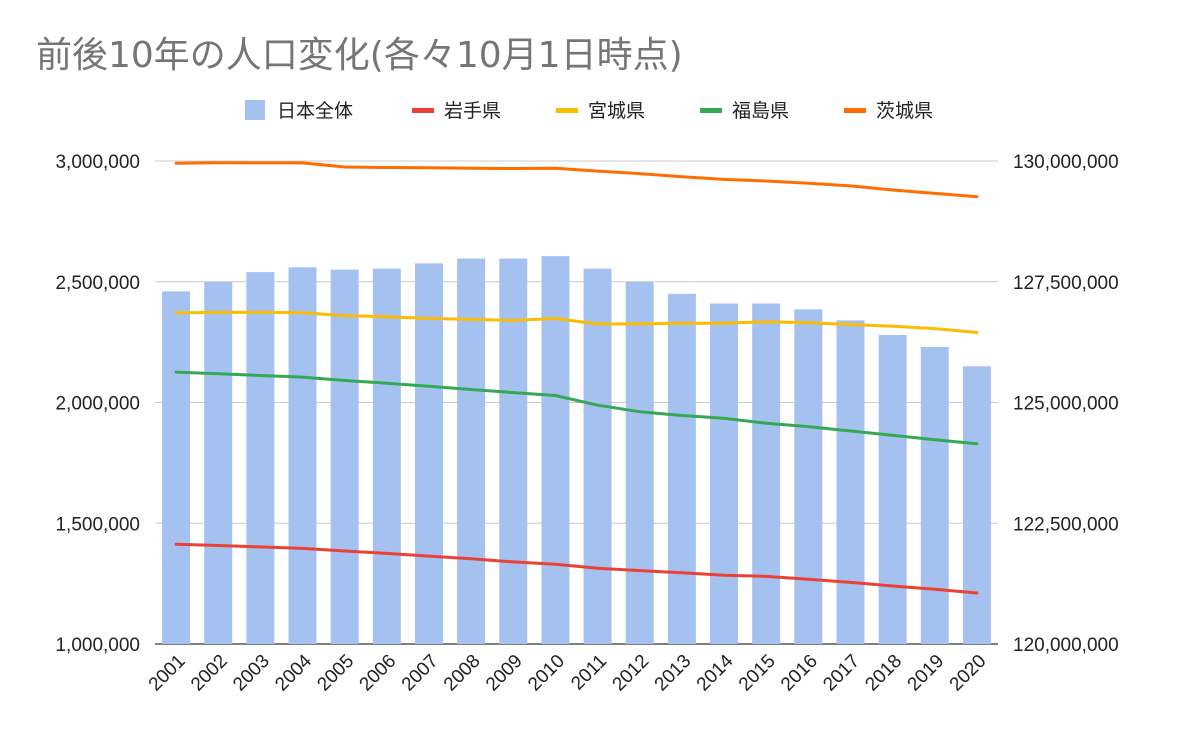 The image size is (1198, 738). What do you see at coordinates (315, 111) in the screenshot?
I see `legend-label: 日本全体` at bounding box center [315, 111].